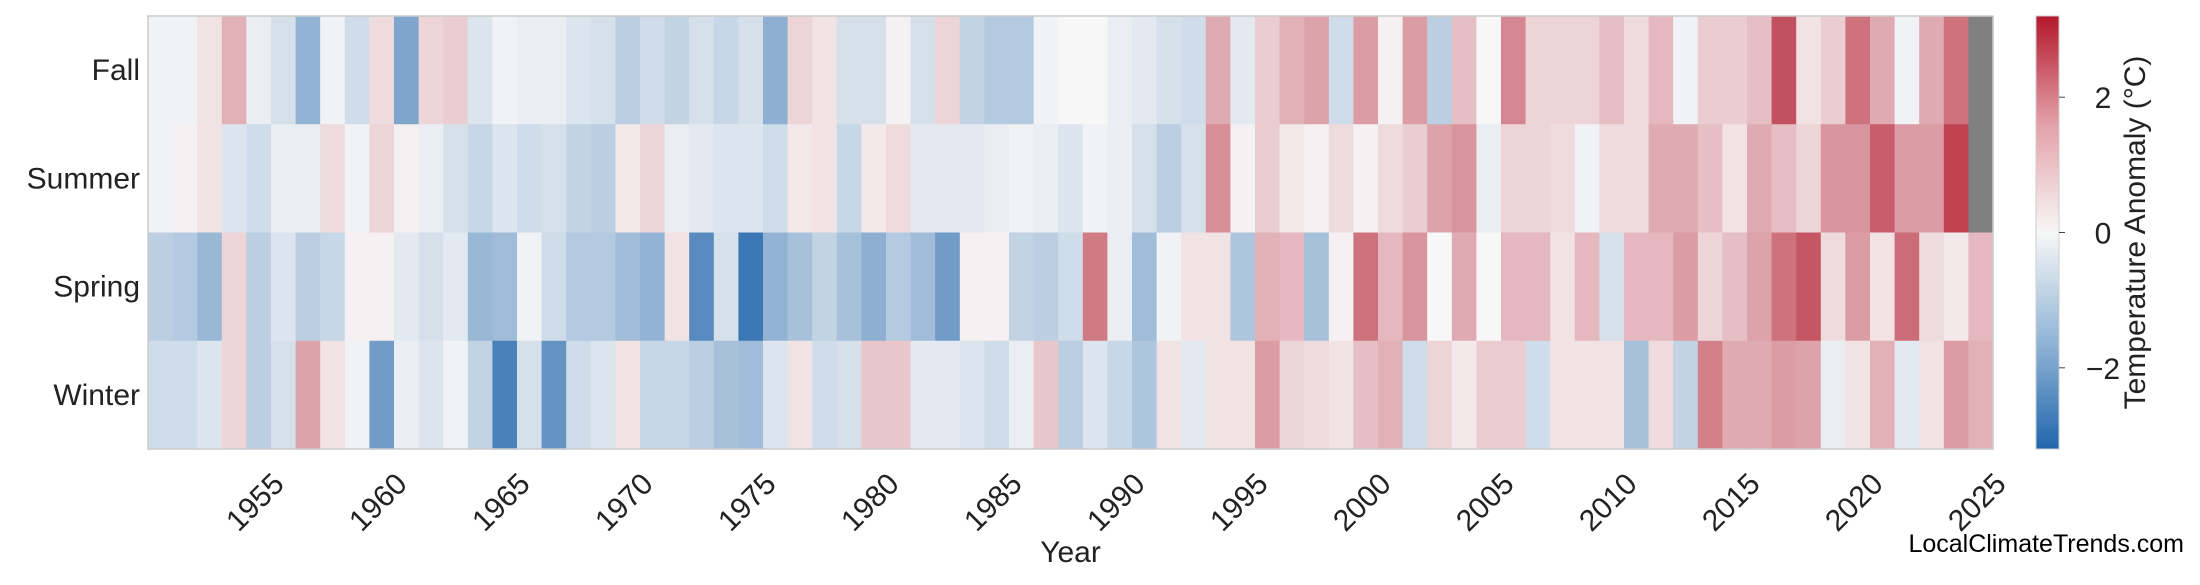  What do you see at coordinates (1464, 287) in the screenshot?
I see `heatmap-cell-spring-2003` at bounding box center [1464, 287].